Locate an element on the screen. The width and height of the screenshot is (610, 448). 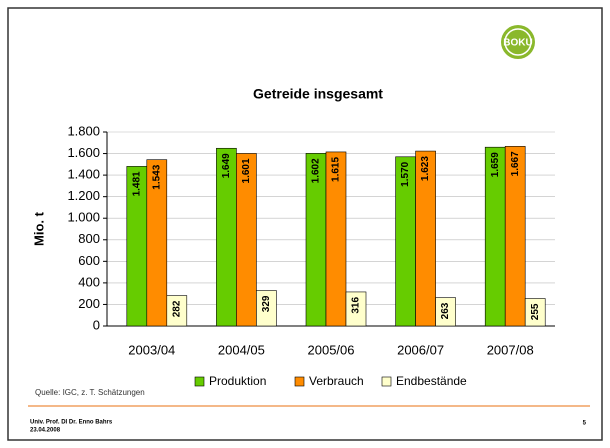
y-tick-label: 800 is located at coordinates (89, 238).